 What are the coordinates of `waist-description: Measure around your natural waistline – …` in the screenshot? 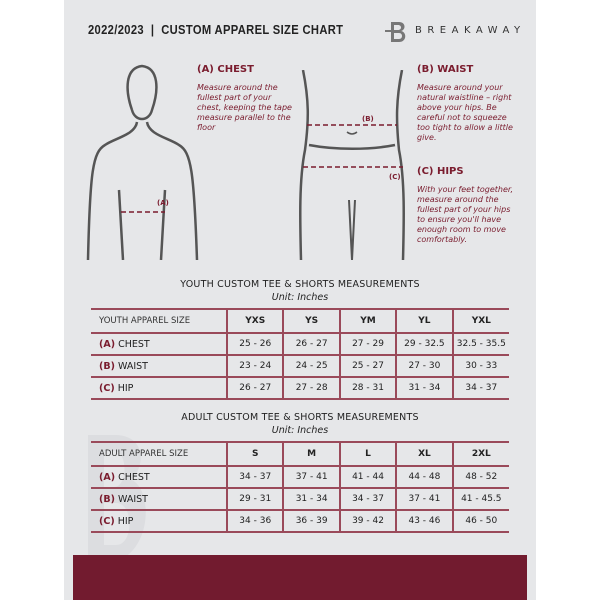 It's located at (465, 112).